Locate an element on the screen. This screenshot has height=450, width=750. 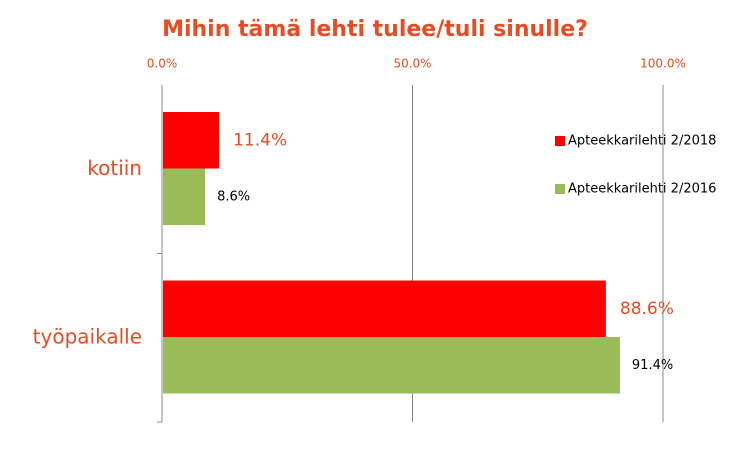
x-tick-label: 50.0% is located at coordinates (412, 64).